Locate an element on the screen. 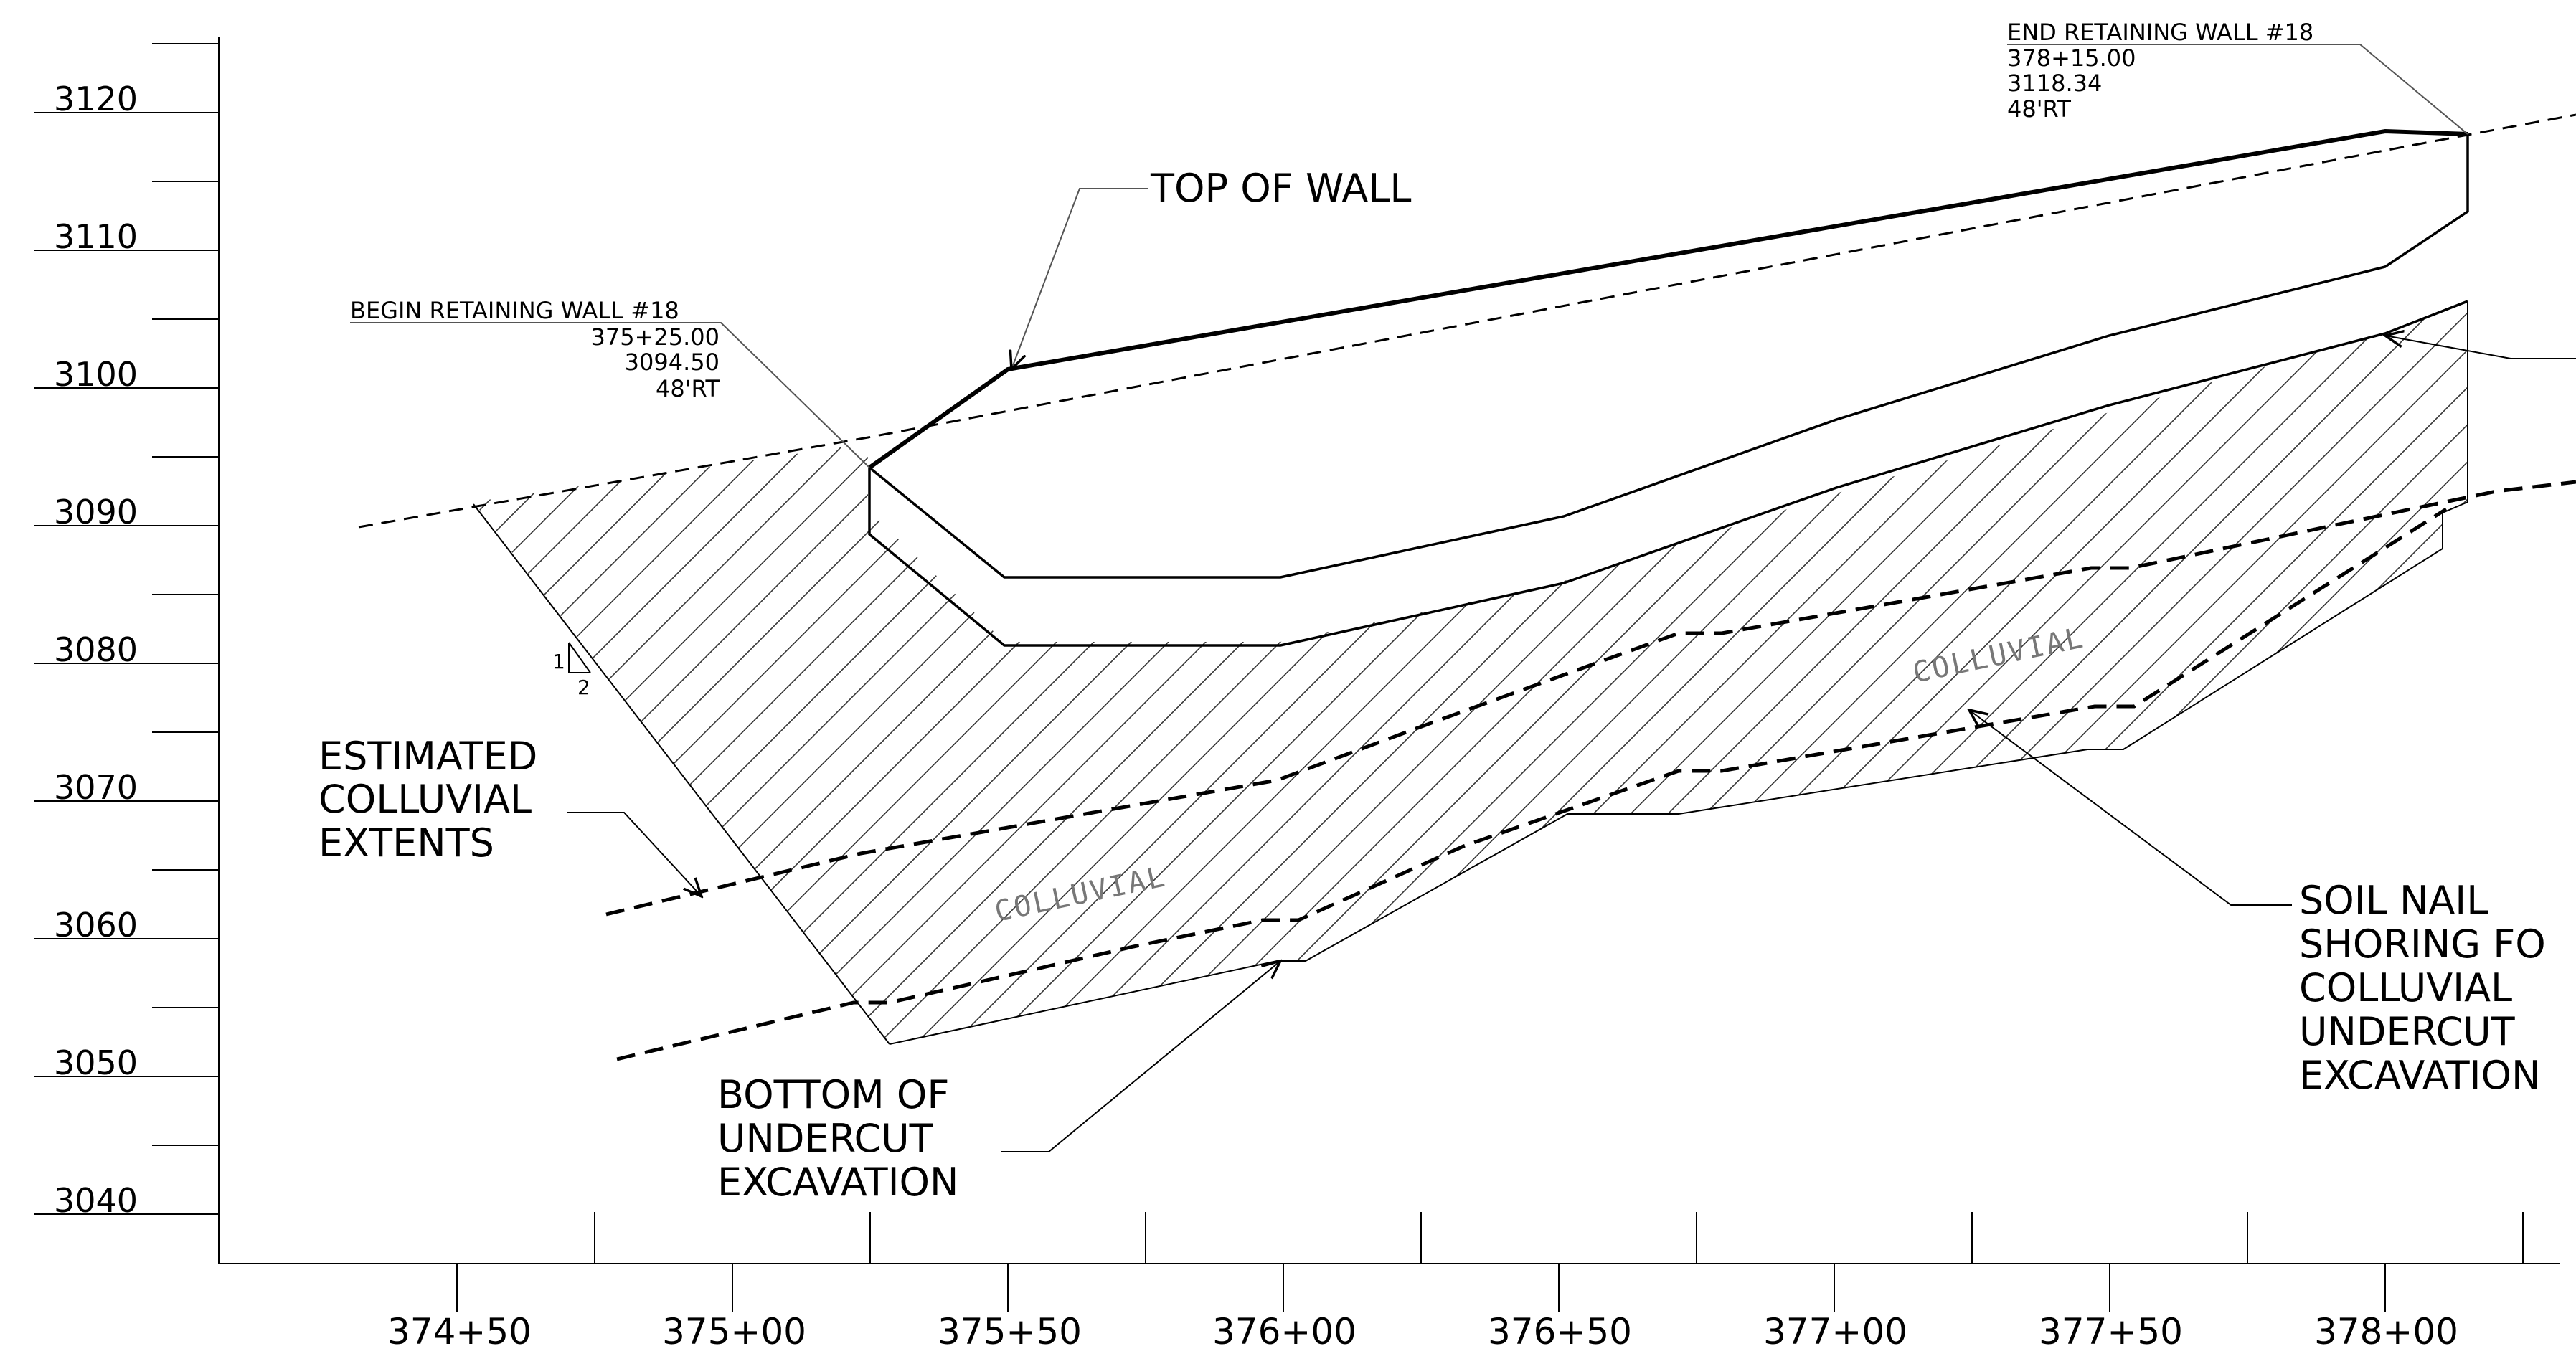 This screenshot has height=1364, width=2576. top-of-wall-callout: TOP OF WALL is located at coordinates (1211, 267).